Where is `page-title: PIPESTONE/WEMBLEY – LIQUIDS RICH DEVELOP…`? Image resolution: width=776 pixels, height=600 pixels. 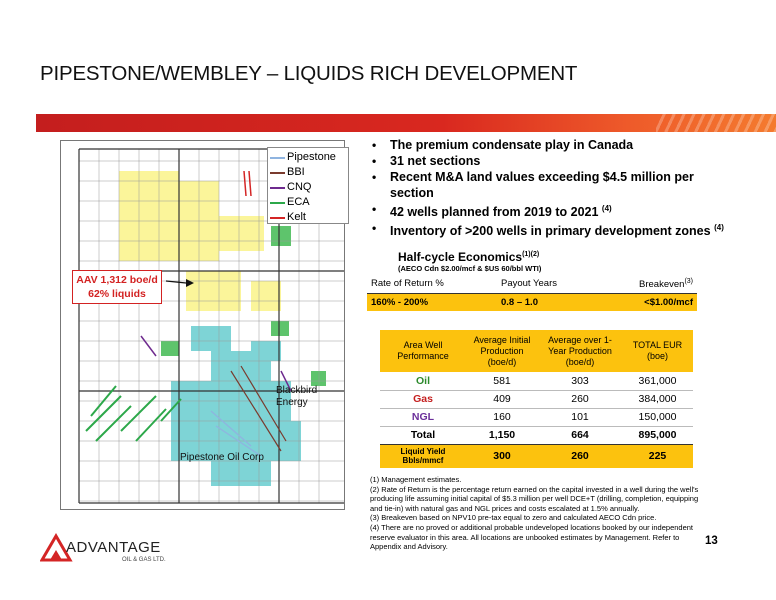 page-title: PIPESTONE/WEMBLEY – LIQUIDS RICH DEVELOP… is located at coordinates (309, 73).